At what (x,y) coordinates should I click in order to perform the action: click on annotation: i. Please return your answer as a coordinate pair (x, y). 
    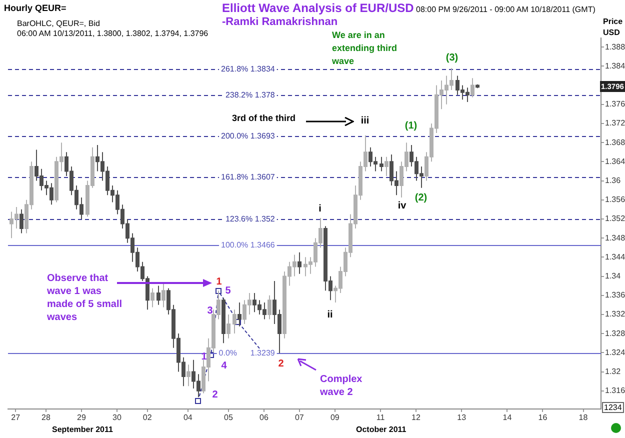
    Looking at the image, I should click on (320, 209).